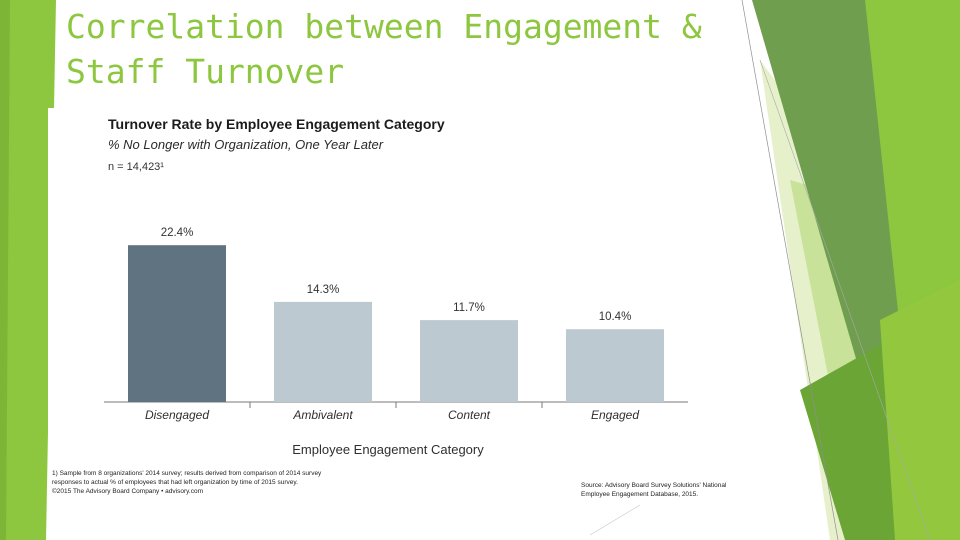 The height and width of the screenshot is (540, 960). Describe the element at coordinates (136, 167) in the screenshot. I see `sample-size: n = 14,423¹` at that location.